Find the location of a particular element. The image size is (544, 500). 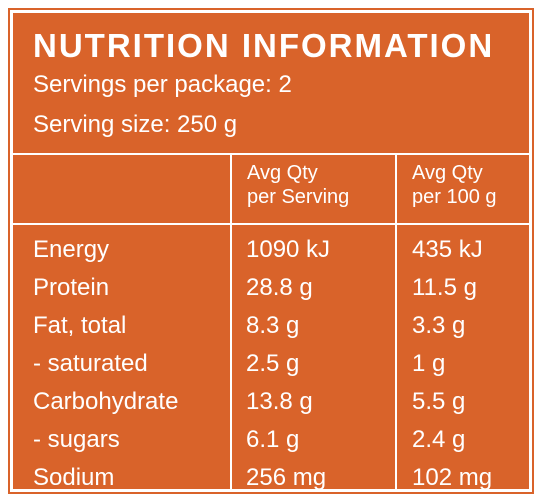

nutrient-per-serving: 2.5 g is located at coordinates (273, 363).